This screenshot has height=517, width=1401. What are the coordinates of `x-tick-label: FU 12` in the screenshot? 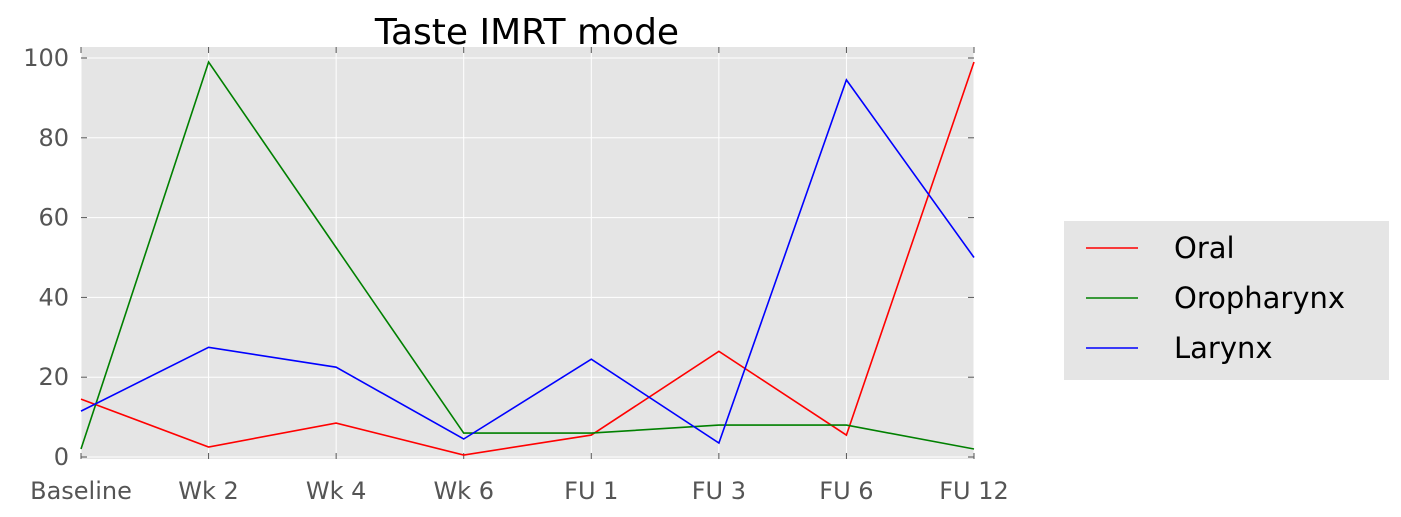 It's located at (974, 491).